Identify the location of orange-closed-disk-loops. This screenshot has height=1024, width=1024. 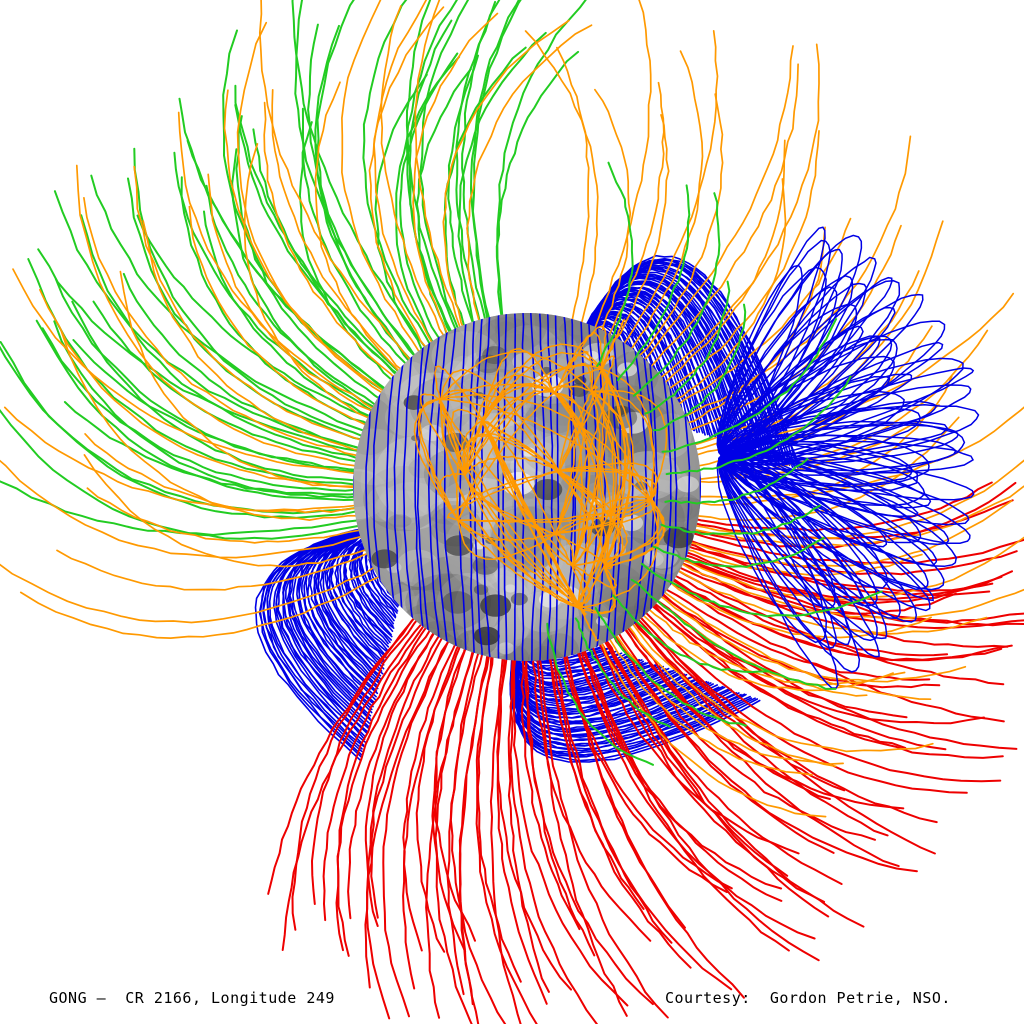
(540, 479).